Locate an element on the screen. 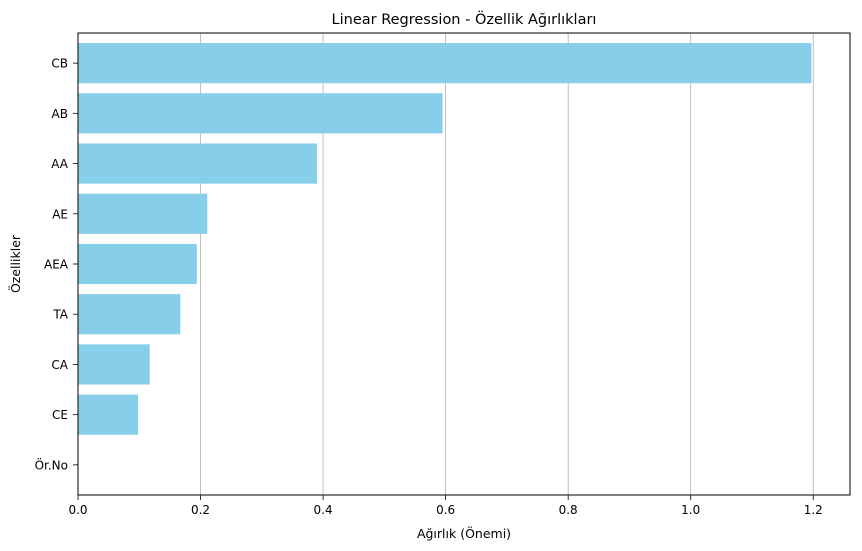 This screenshot has width=862, height=551. y-tick-label: CA is located at coordinates (59, 365).